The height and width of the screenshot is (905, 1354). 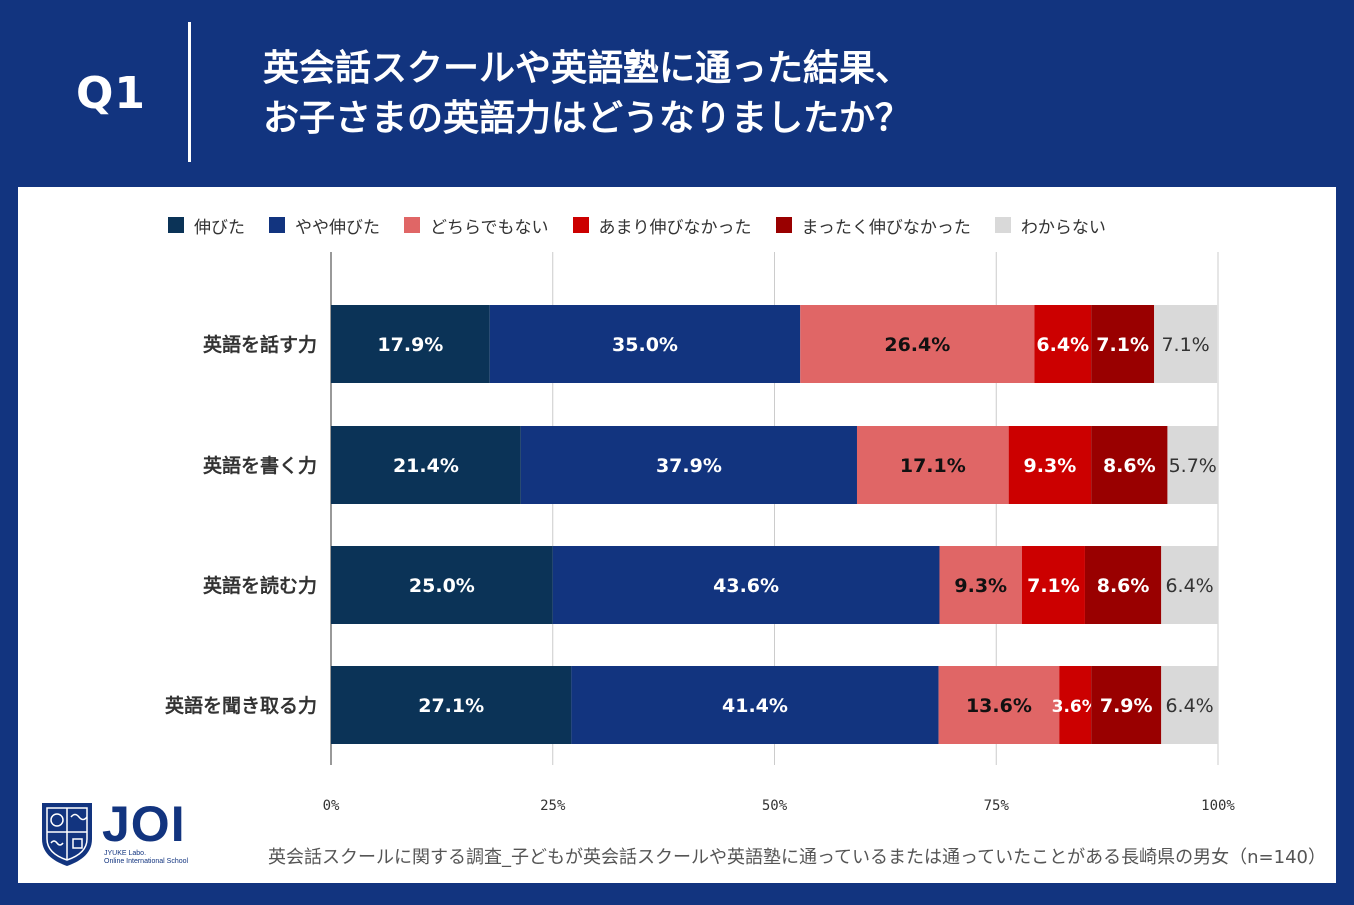 I want to click on question-number: Q1, so click(x=111, y=93).